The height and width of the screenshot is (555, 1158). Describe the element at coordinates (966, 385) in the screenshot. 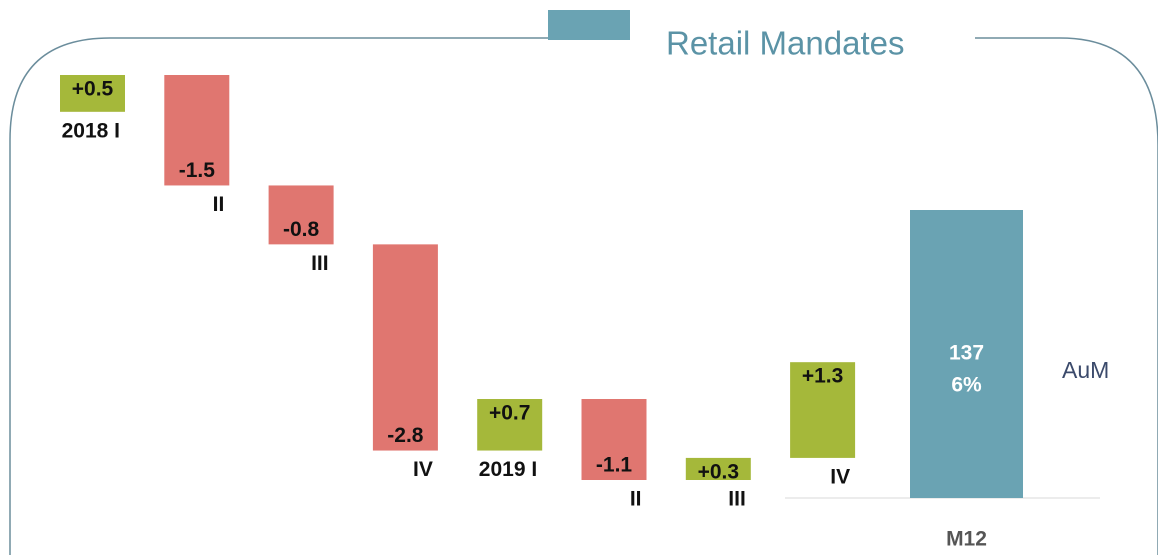

I see `total-growth: 6%` at that location.